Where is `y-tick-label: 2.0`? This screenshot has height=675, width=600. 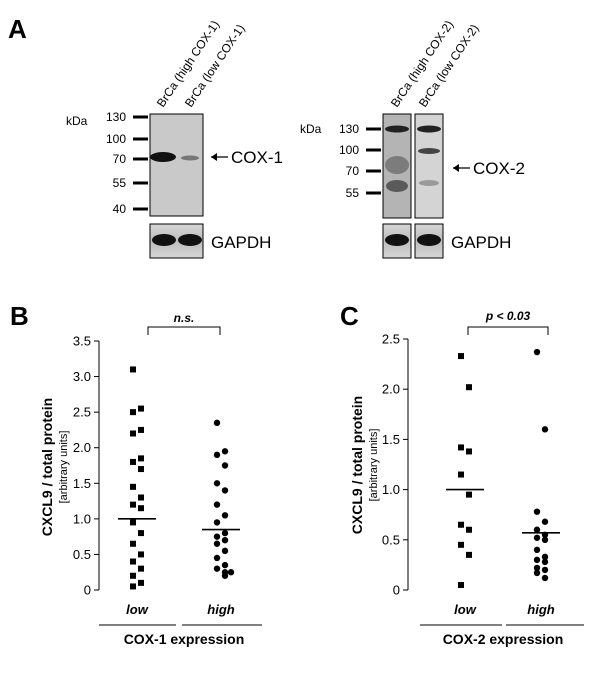 y-tick-label: 2.0 is located at coordinates (391, 389).